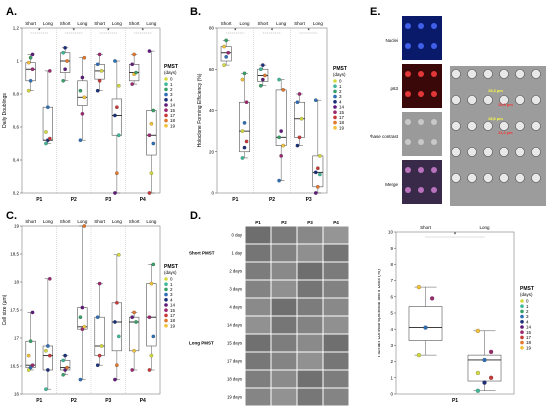  Describe the element at coordinates (384, 136) in the screenshot. I see `channel-label: Phase contrast` at that location.